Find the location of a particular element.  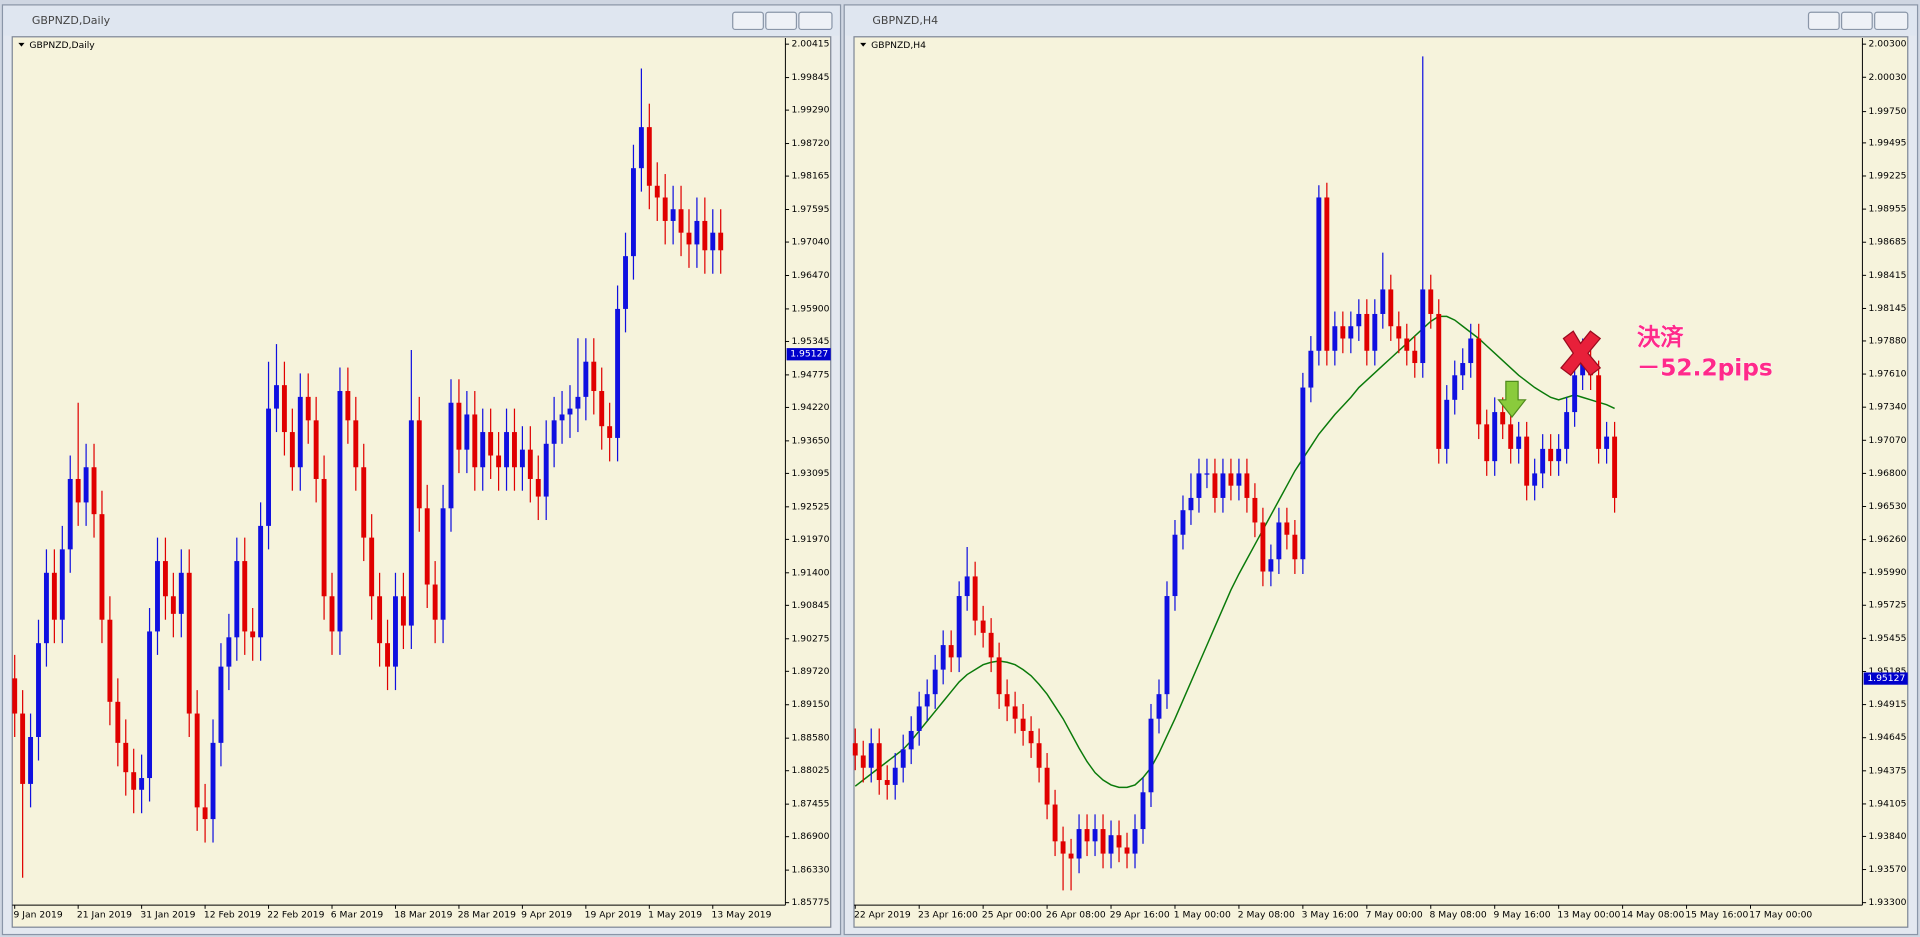

y-tick-label: 1.95900 is located at coordinates (811, 308).